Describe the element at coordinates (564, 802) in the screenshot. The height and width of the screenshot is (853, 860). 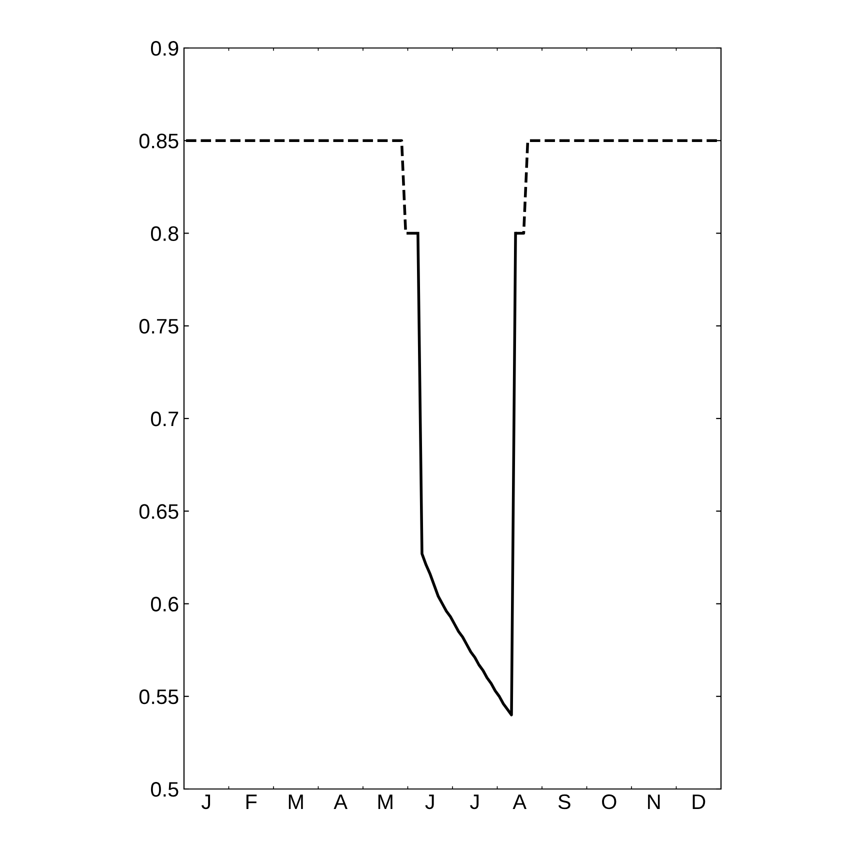
I see `x-tick-label: S` at that location.